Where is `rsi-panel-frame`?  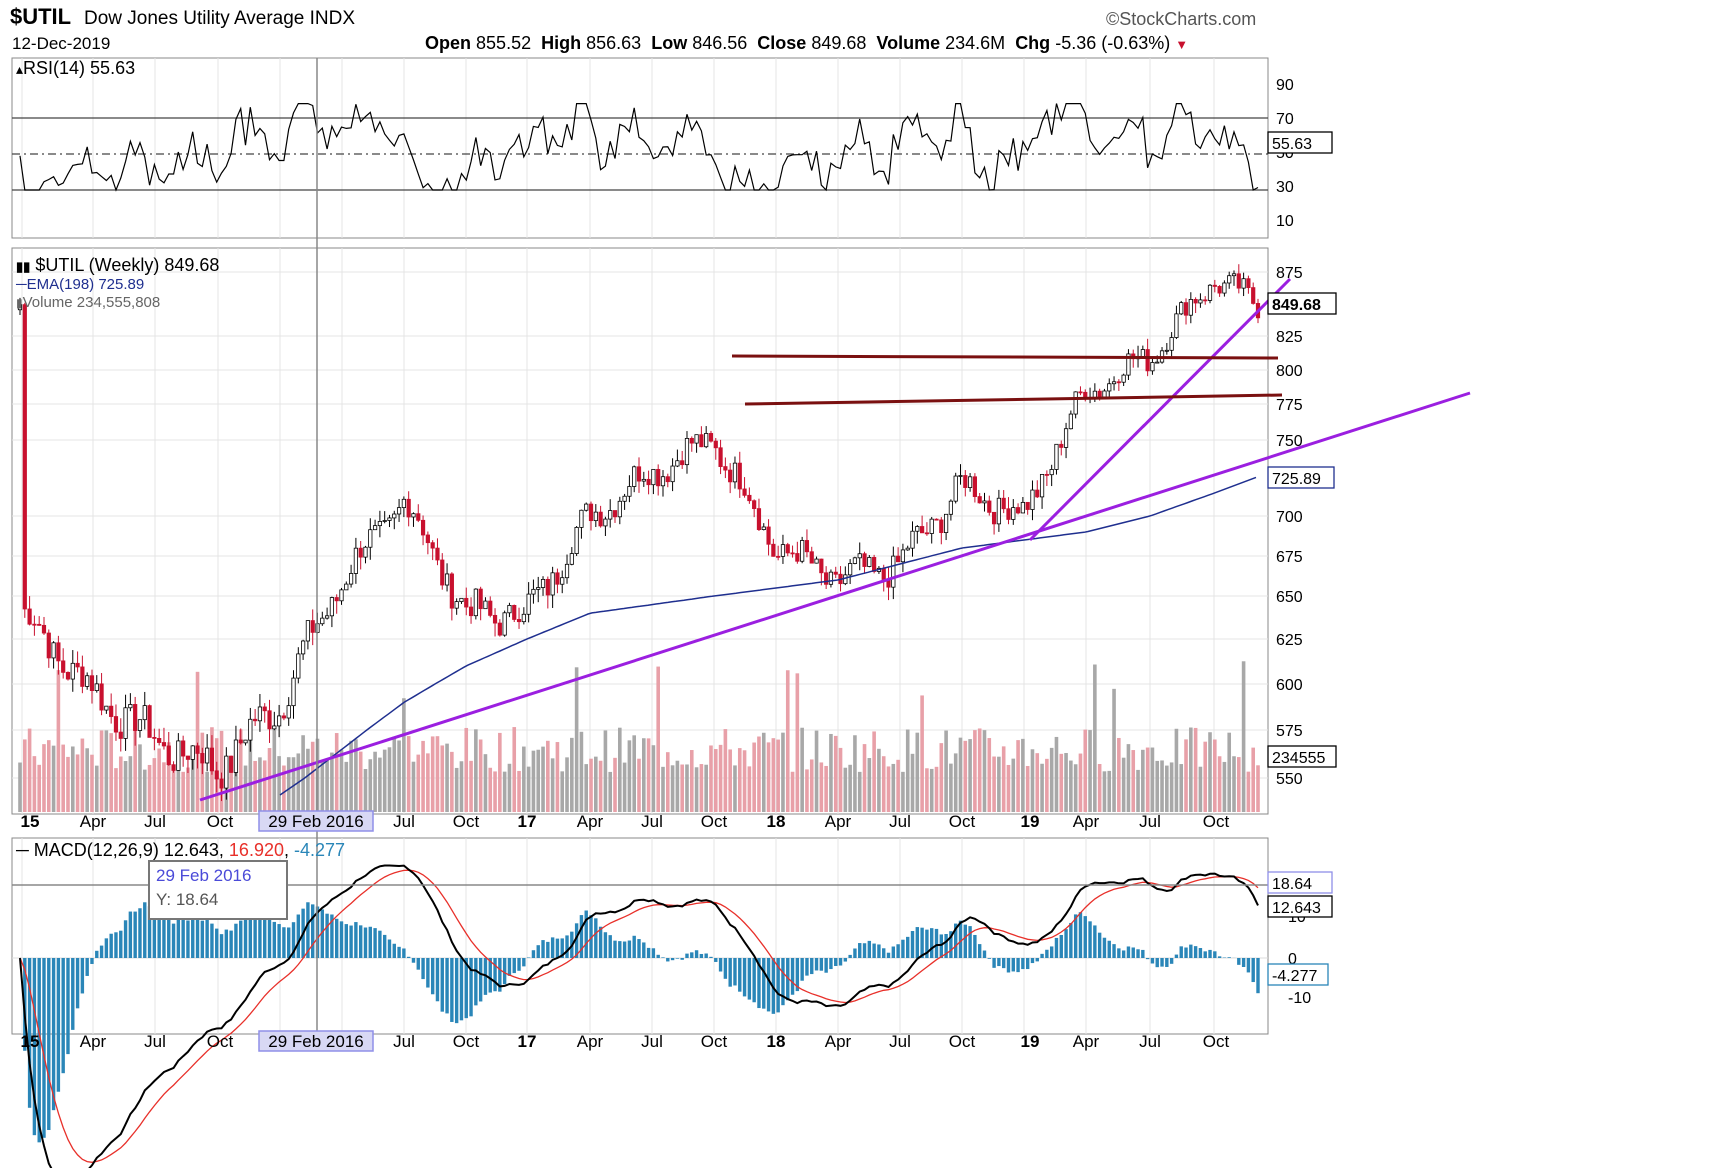
rsi-panel-frame is located at coordinates (640, 148).